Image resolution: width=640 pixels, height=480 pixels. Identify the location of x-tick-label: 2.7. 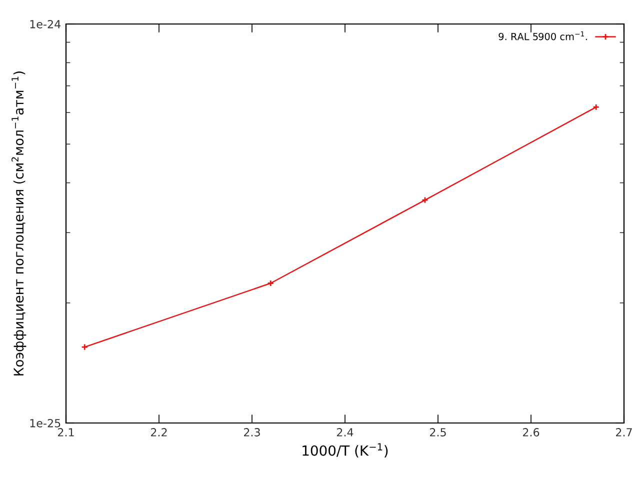
(624, 432).